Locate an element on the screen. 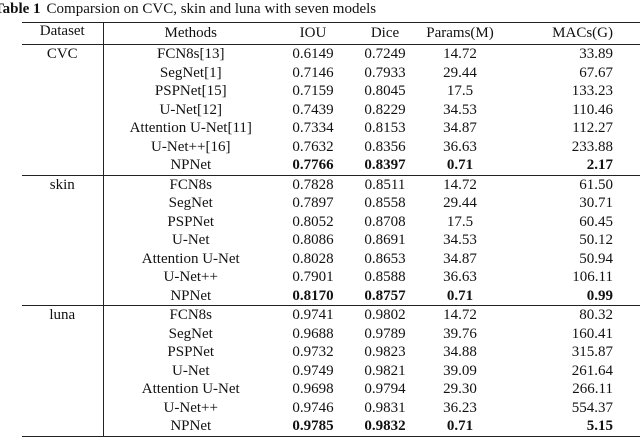 Image resolution: width=640 pixels, height=437 pixels. method-cell: SegNet[1] is located at coordinates (190, 72).